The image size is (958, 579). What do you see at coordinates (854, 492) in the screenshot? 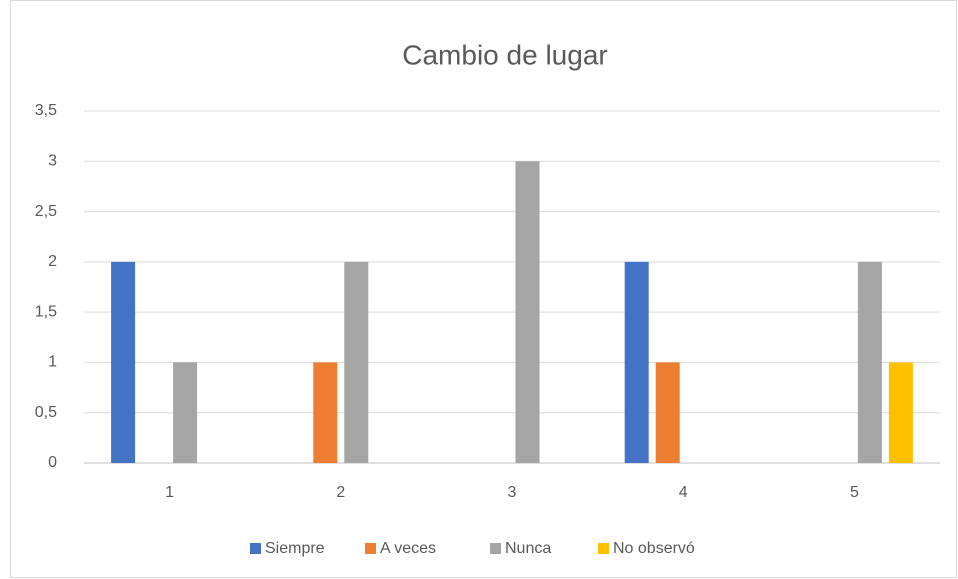
I see `x-tick-label: 5` at bounding box center [854, 492].